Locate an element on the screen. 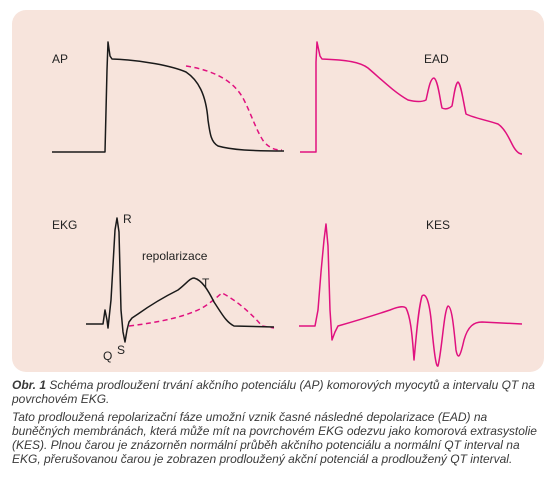  kes-curve is located at coordinates (411, 295).